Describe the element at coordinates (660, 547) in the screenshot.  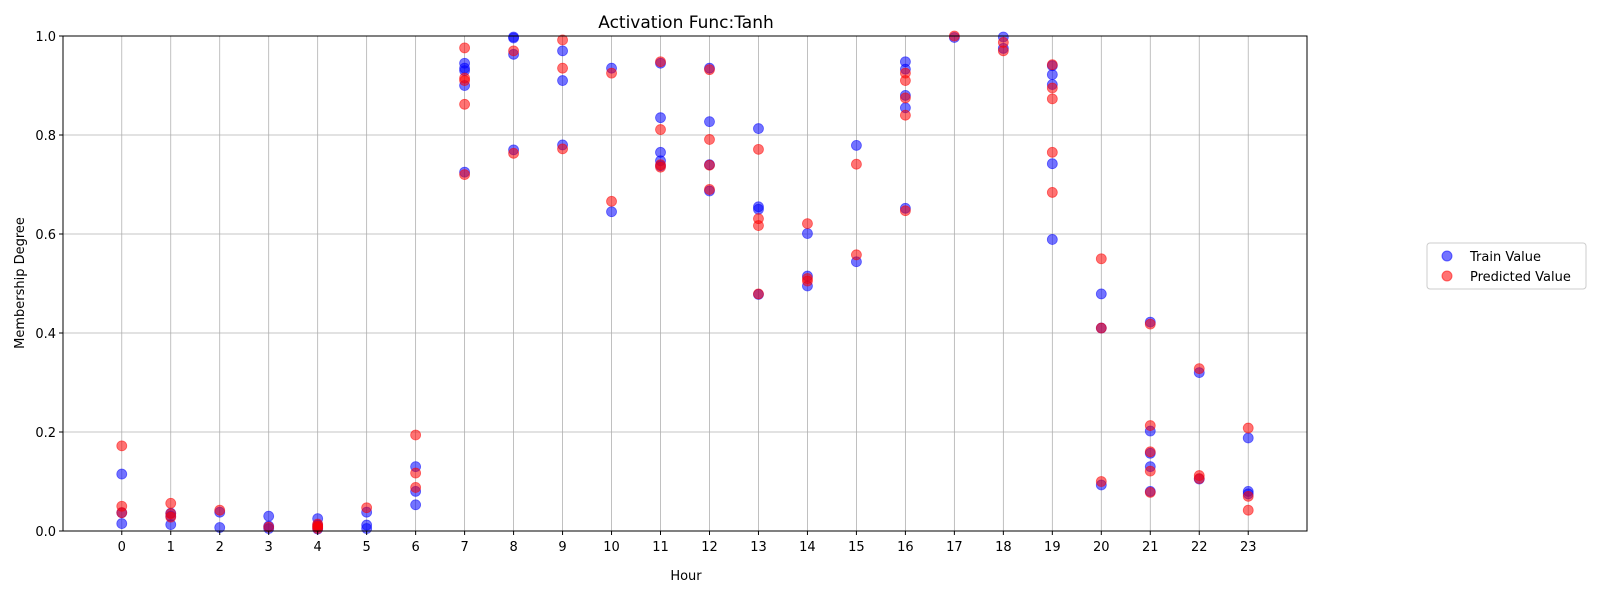
I see `x-tick-label: 11` at that location.